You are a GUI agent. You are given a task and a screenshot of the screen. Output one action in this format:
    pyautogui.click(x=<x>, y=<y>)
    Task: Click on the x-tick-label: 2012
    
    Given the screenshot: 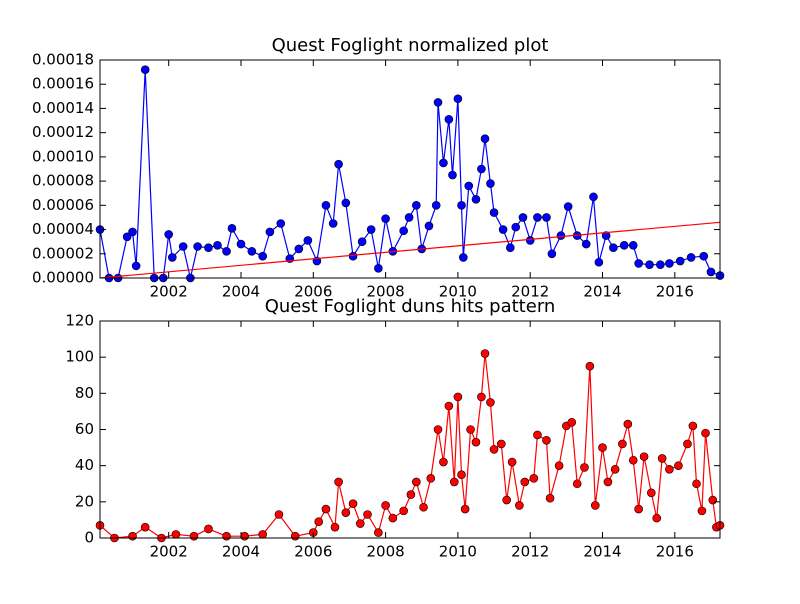 What is the action you would take?
    pyautogui.click(x=530, y=292)
    